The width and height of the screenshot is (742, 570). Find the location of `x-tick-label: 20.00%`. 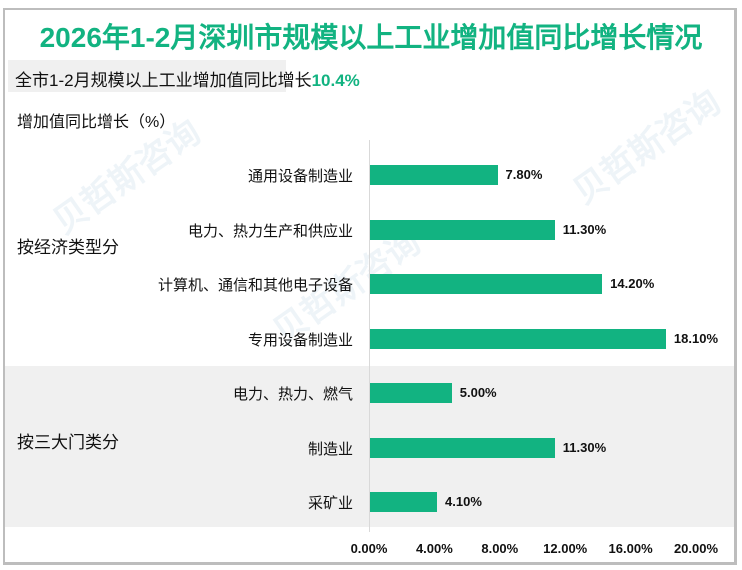

x-tick-label: 20.00% is located at coordinates (696, 548).